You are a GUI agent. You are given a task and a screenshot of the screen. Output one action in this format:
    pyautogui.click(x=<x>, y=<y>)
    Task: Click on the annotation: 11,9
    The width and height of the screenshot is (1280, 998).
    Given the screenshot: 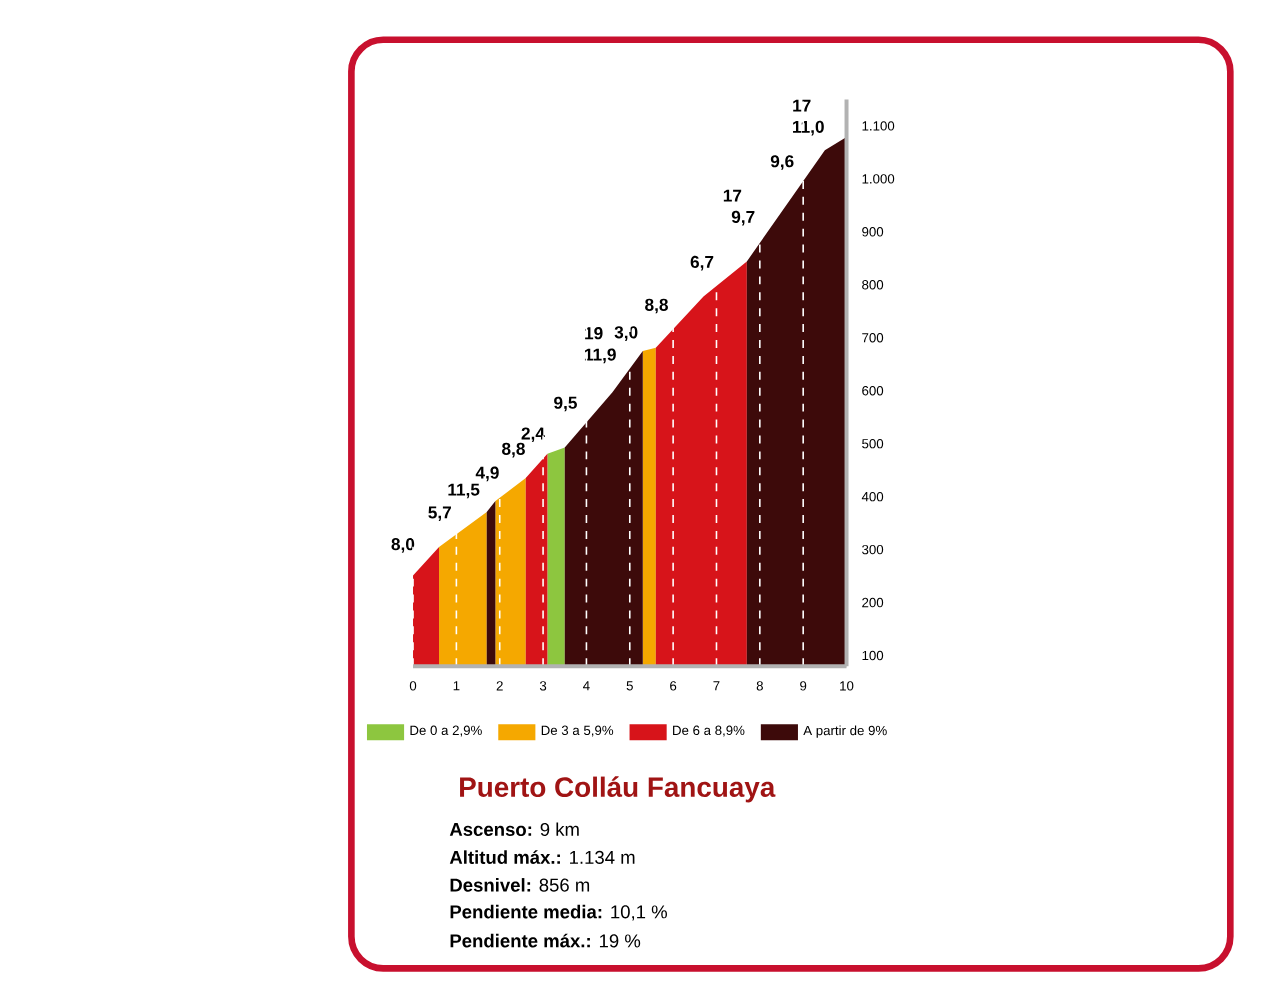 What is the action you would take?
    pyautogui.click(x=600, y=356)
    